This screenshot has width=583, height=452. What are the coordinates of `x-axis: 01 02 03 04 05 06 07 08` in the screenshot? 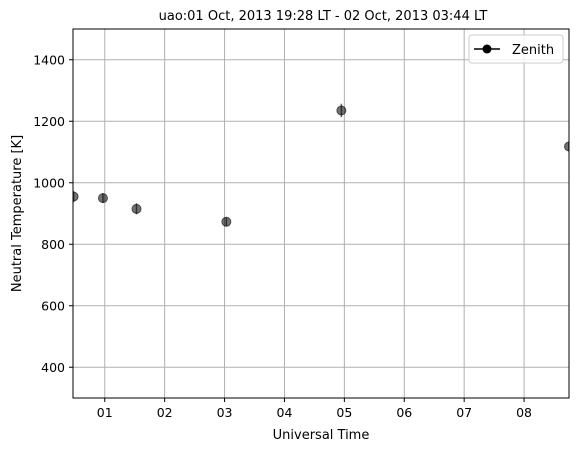 It's located at (314, 409).